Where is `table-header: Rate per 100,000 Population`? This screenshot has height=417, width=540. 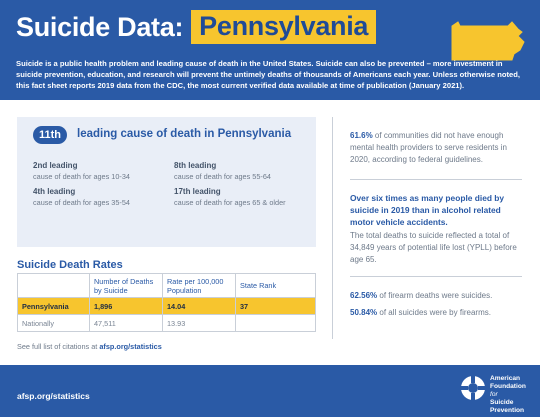 table-header: Rate per 100,000 Population is located at coordinates (199, 285).